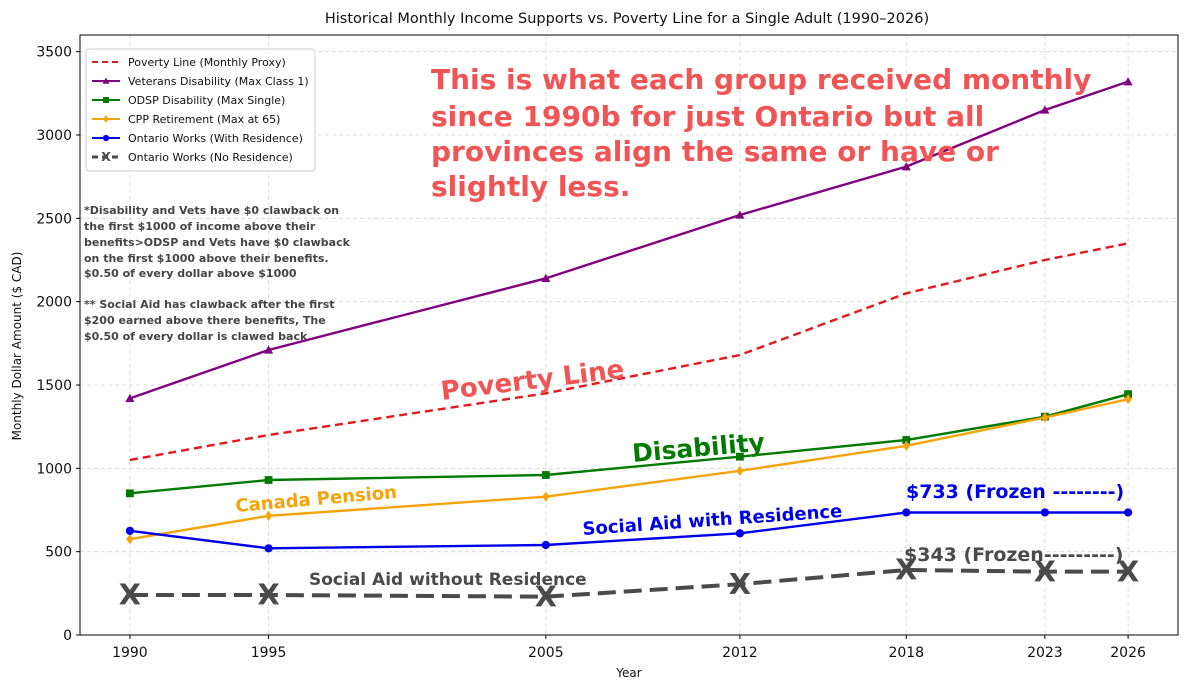 Image resolution: width=1190 pixels, height=694 pixels. What do you see at coordinates (58, 553) in the screenshot?
I see `y-tick-label: 500` at bounding box center [58, 553].